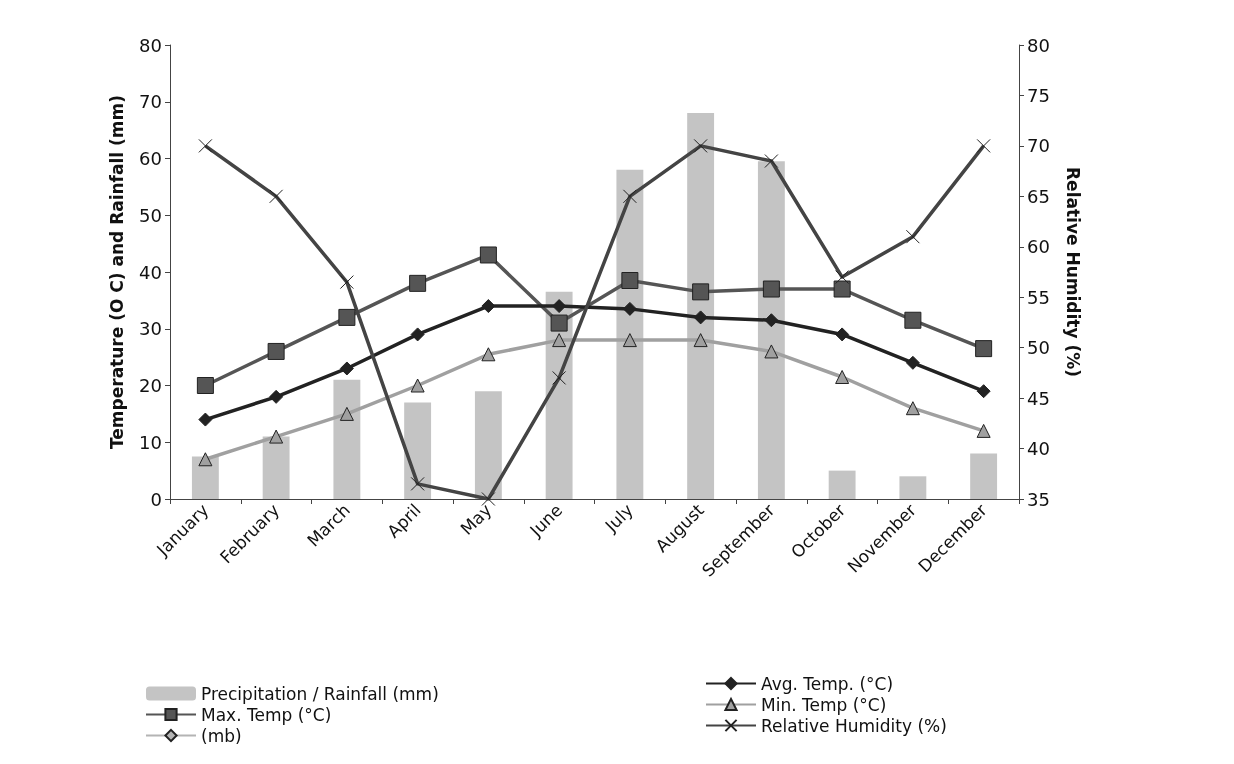  What do you see at coordinates (150, 272) in the screenshot?
I see `y-tick-label: 40` at bounding box center [150, 272].